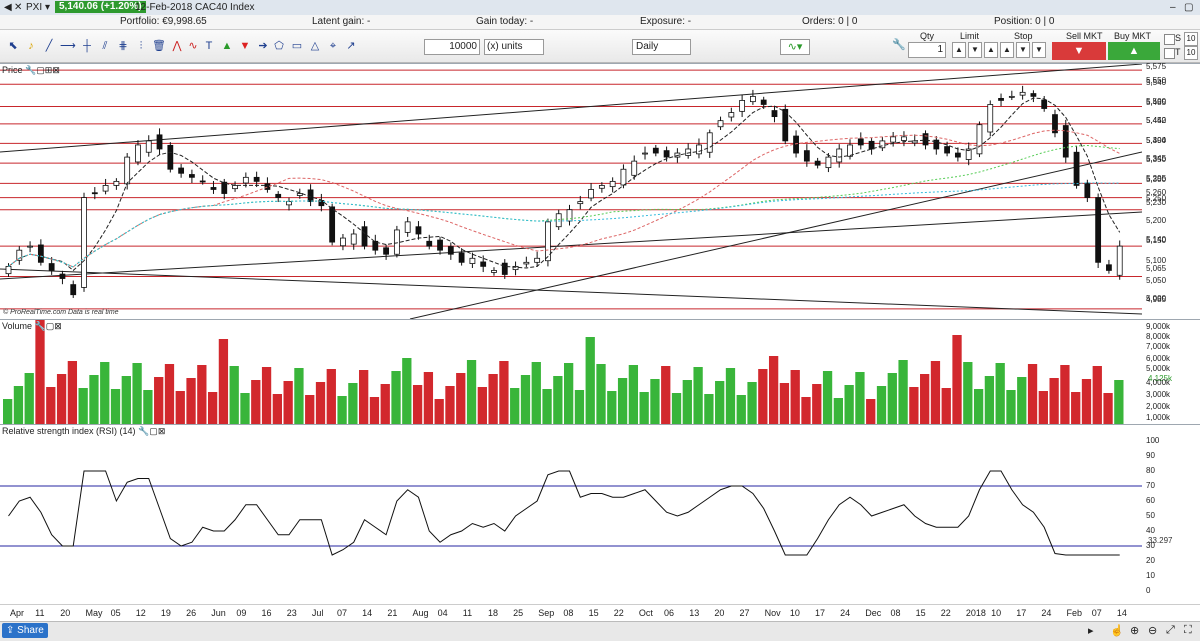 The width and height of the screenshot is (1200, 641). What do you see at coordinates (1135, 631) in the screenshot?
I see `zoom-in-icon: ⊕` at bounding box center [1135, 631].